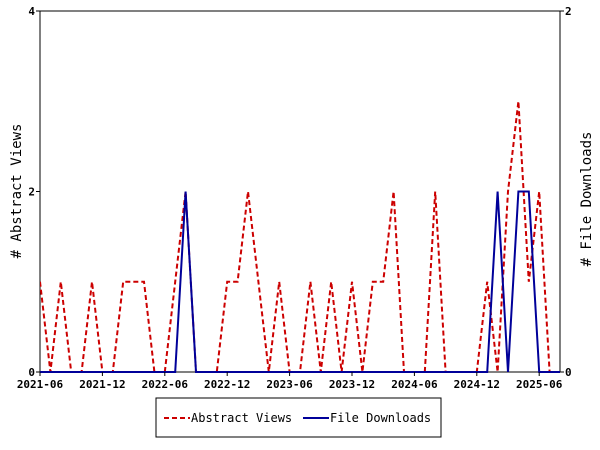  Describe the element at coordinates (380, 418) in the screenshot. I see `legend-label-file-downloads: File Downloads` at that location.